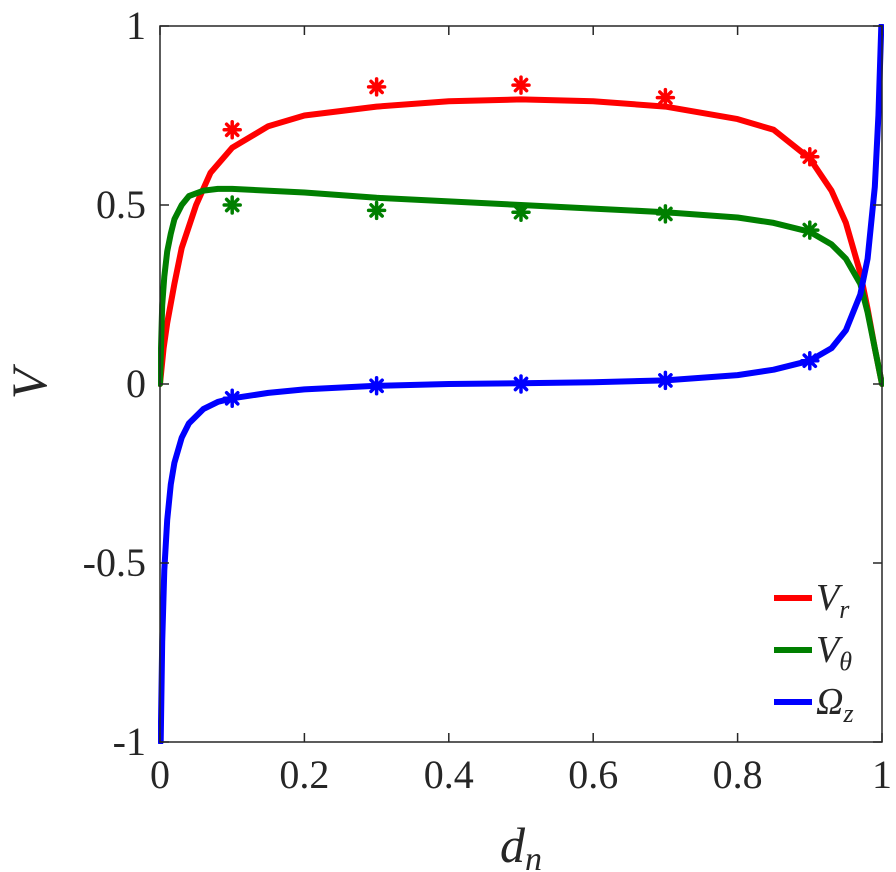 This screenshot has width=896, height=872. I want to click on legend-label-1-sub: θ, so click(845, 661).